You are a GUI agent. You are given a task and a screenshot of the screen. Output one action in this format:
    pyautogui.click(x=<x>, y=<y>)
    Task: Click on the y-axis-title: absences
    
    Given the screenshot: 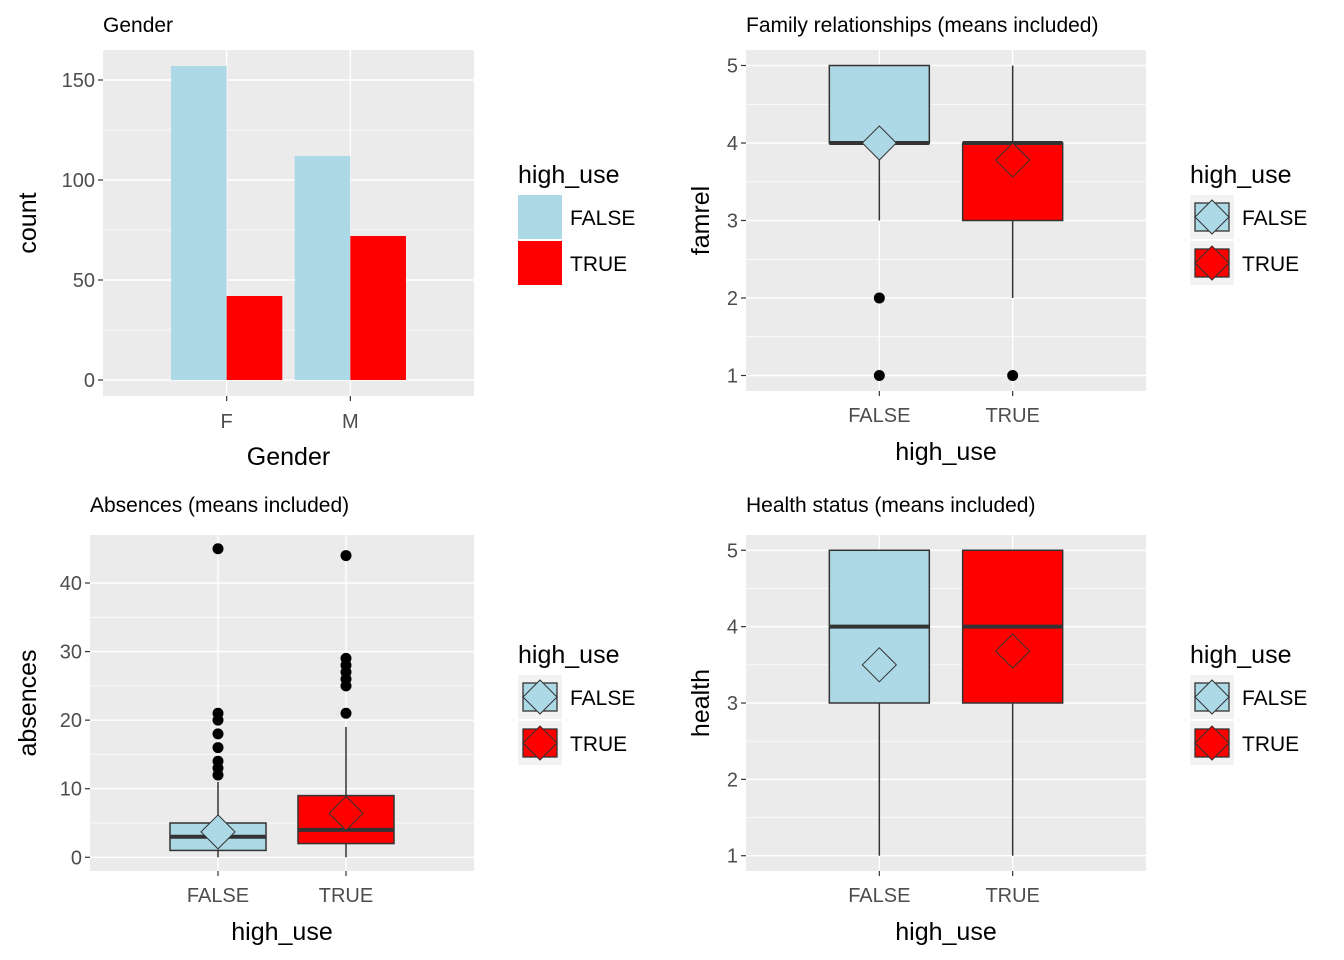 What is the action you would take?
    pyautogui.click(x=28, y=702)
    